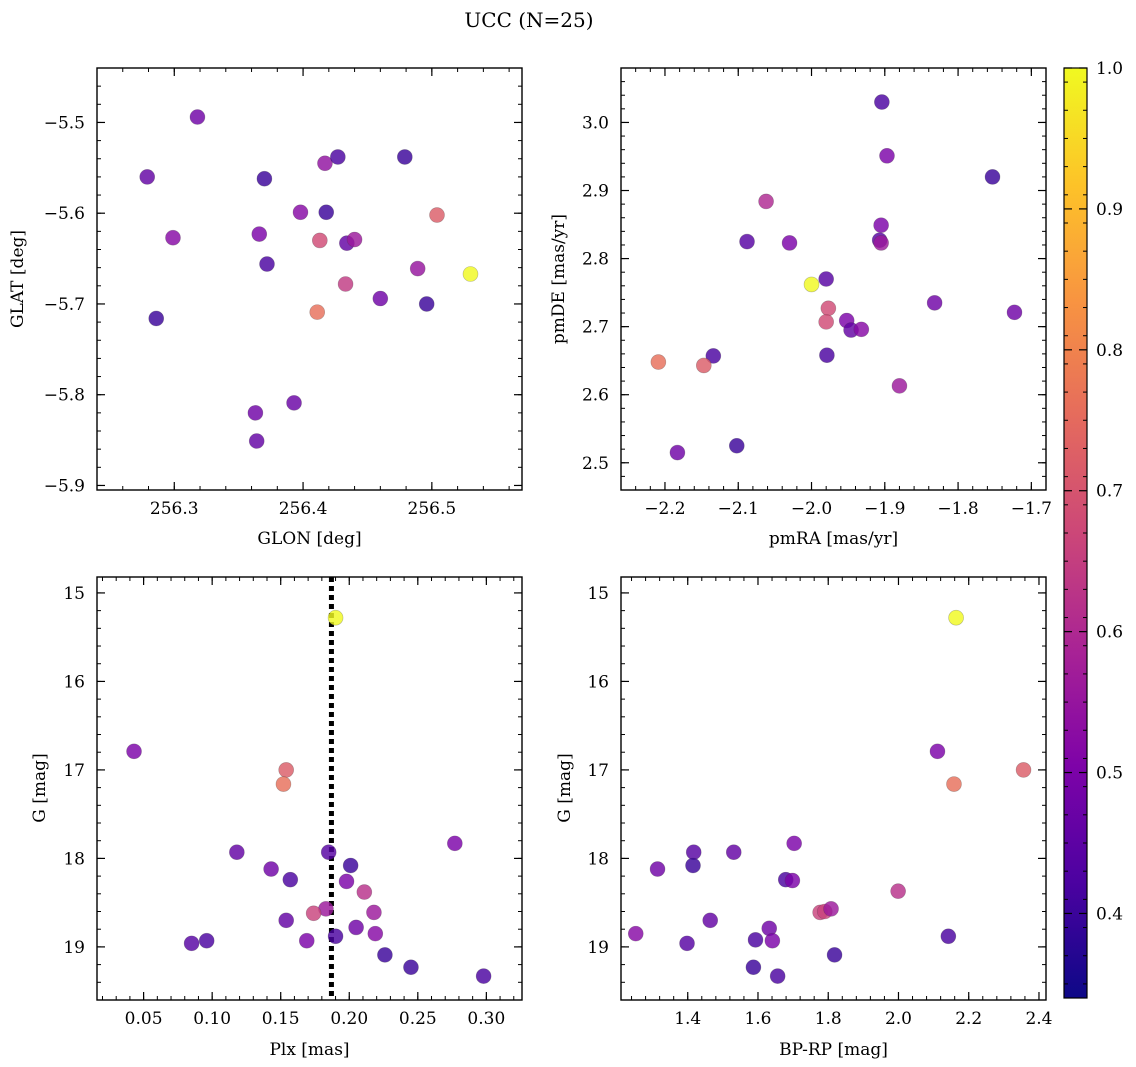  I want to click on panel-plx-g-ylabel: G [mag], so click(40, 787).